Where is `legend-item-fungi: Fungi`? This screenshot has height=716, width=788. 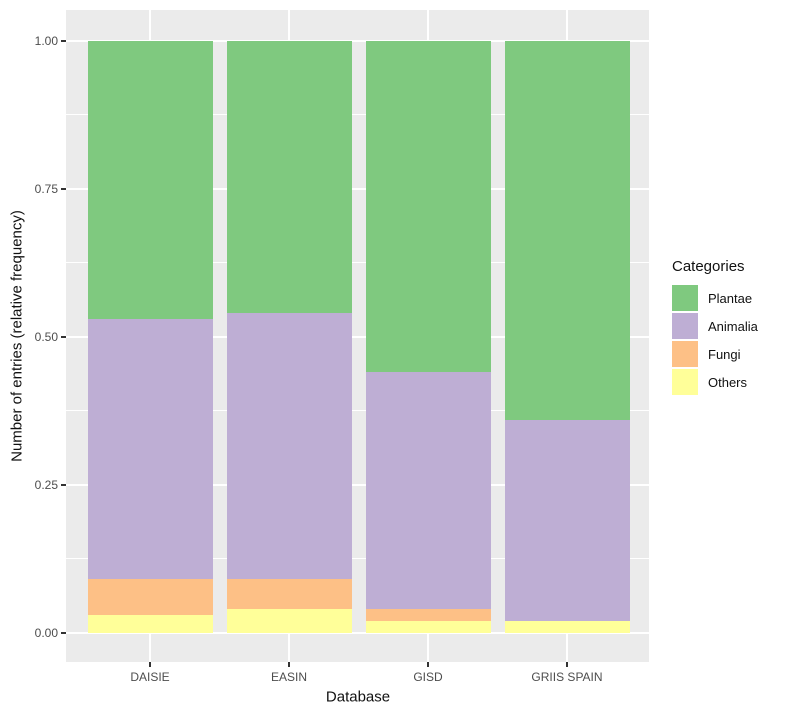
legend-item-fungi: Fungi is located at coordinates (729, 354).